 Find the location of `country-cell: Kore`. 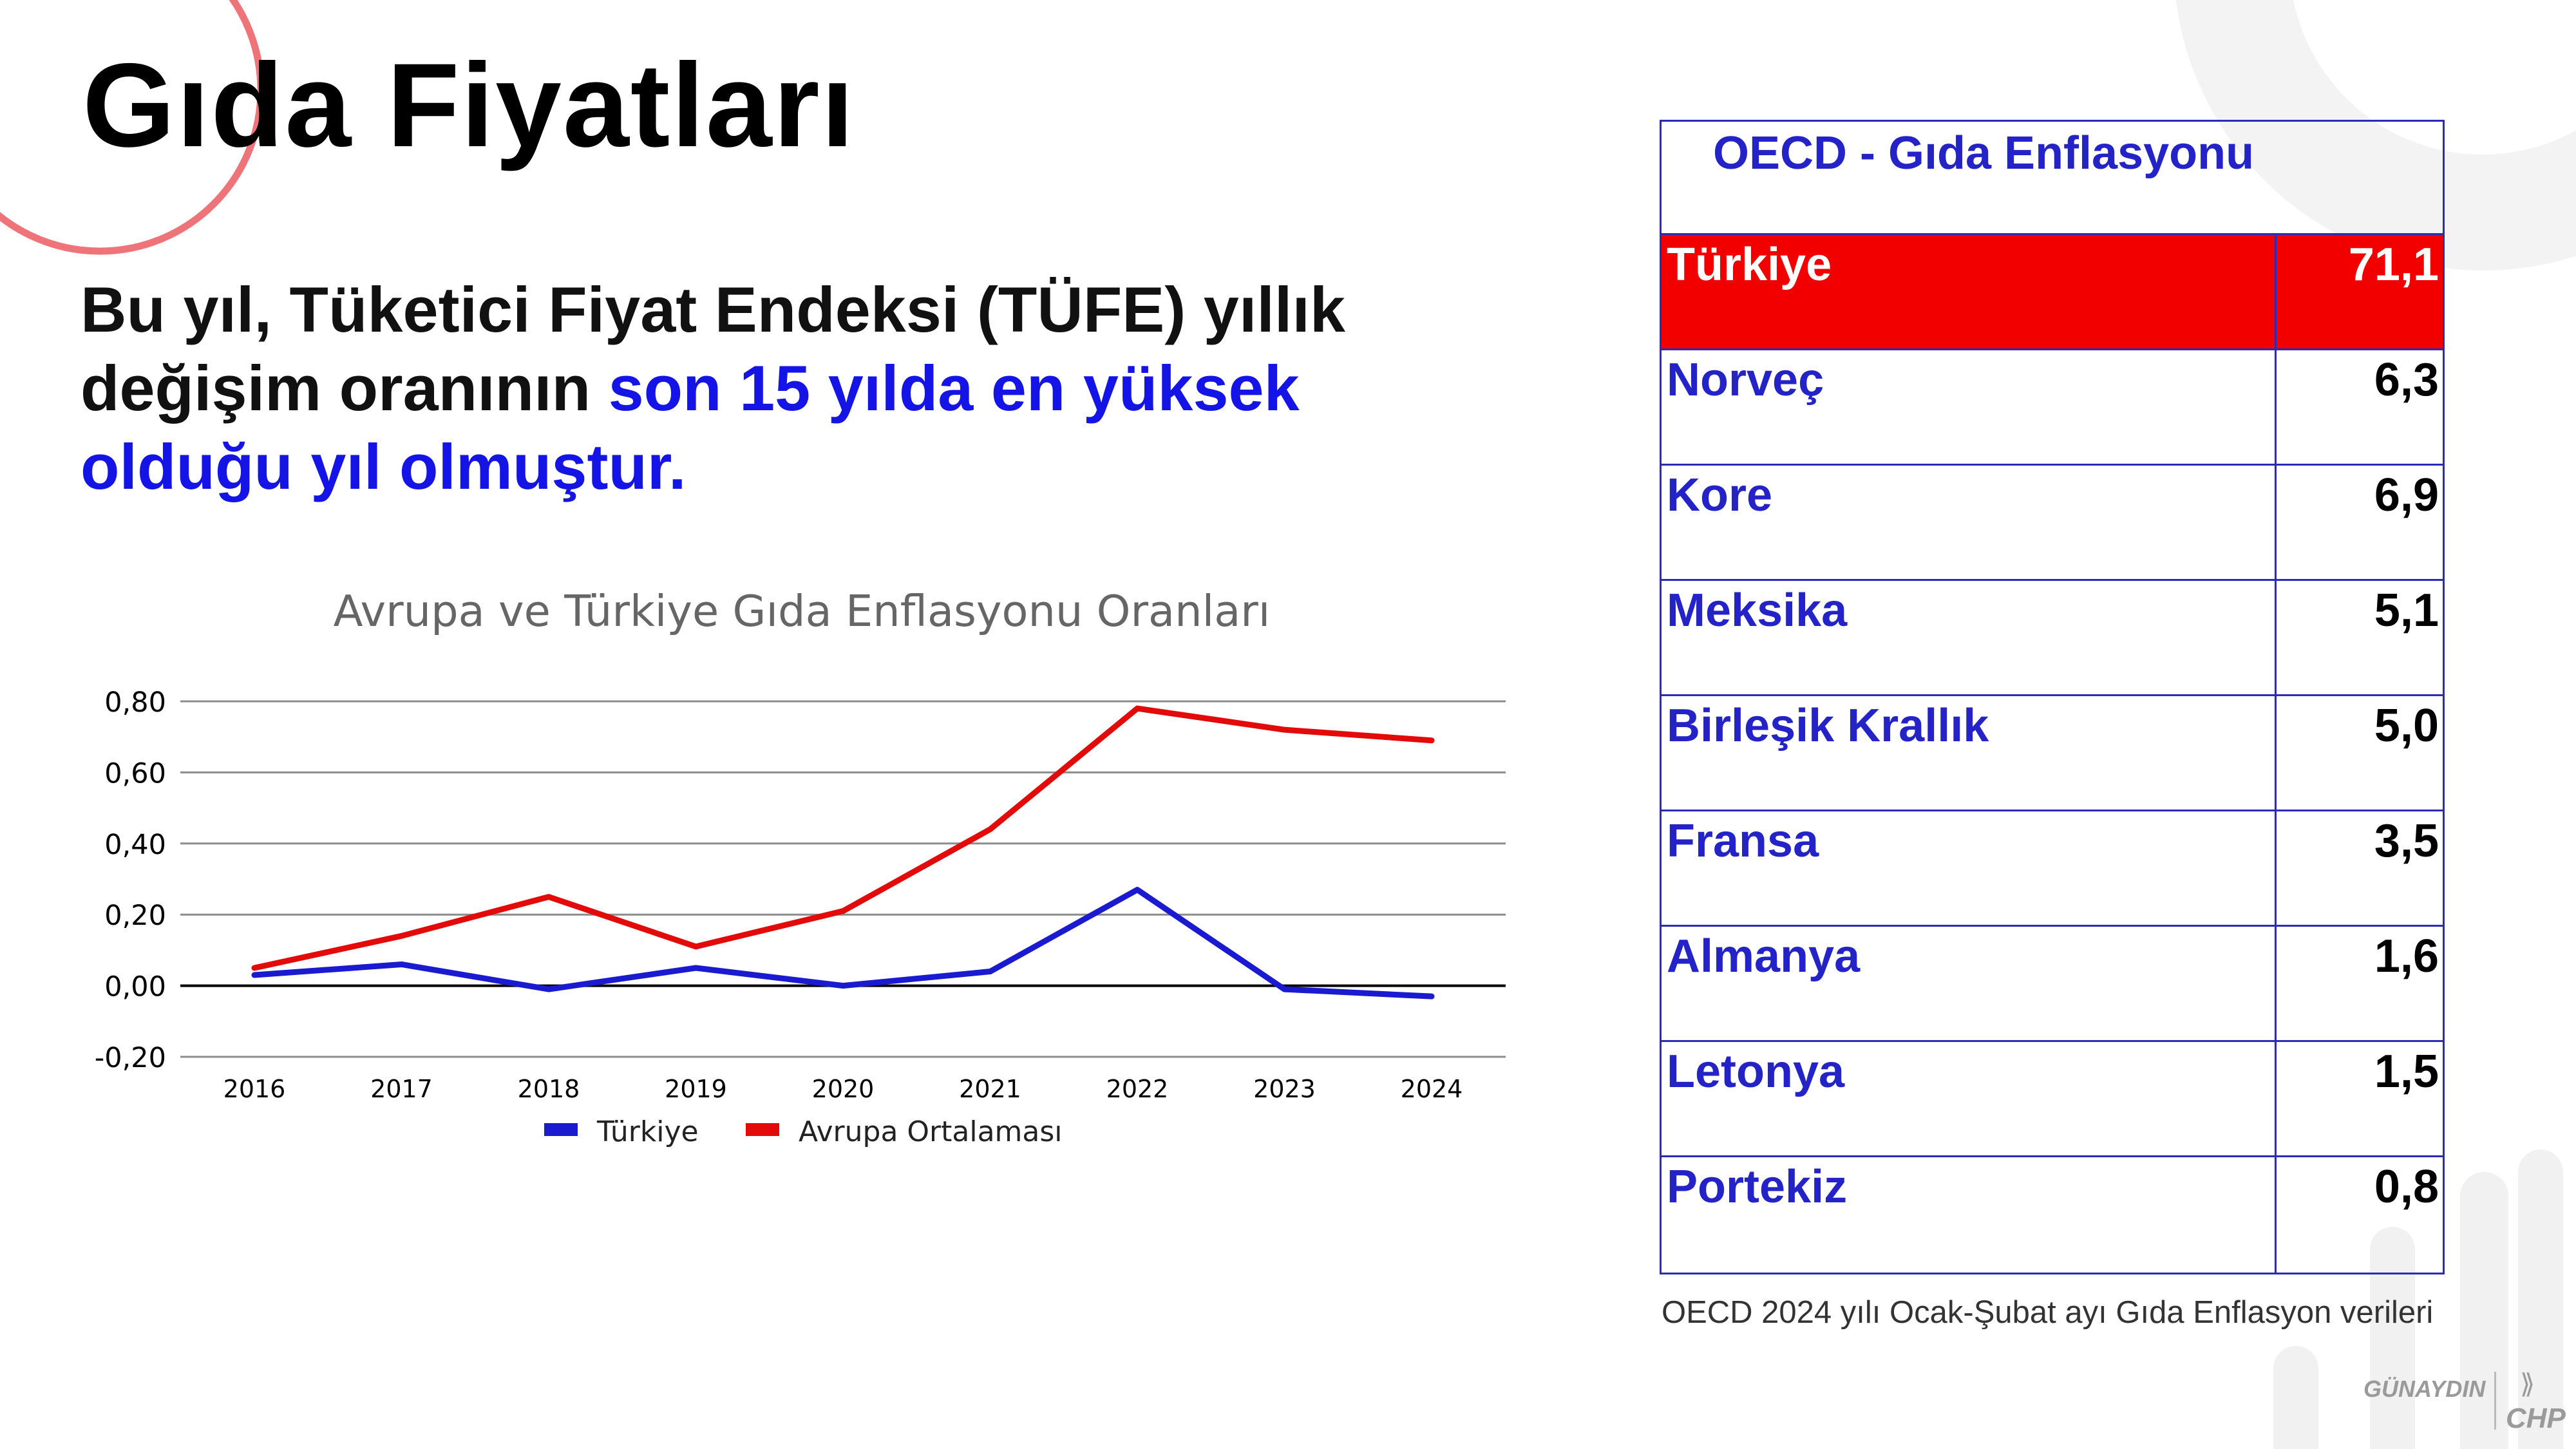

country-cell: Kore is located at coordinates (1969, 522).